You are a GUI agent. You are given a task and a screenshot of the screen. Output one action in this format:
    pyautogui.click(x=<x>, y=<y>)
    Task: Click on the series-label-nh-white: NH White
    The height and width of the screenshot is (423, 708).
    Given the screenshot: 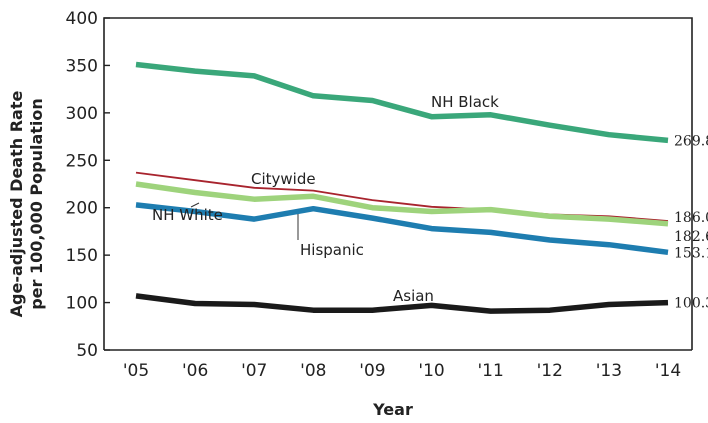 What is the action you would take?
    pyautogui.click(x=187, y=215)
    